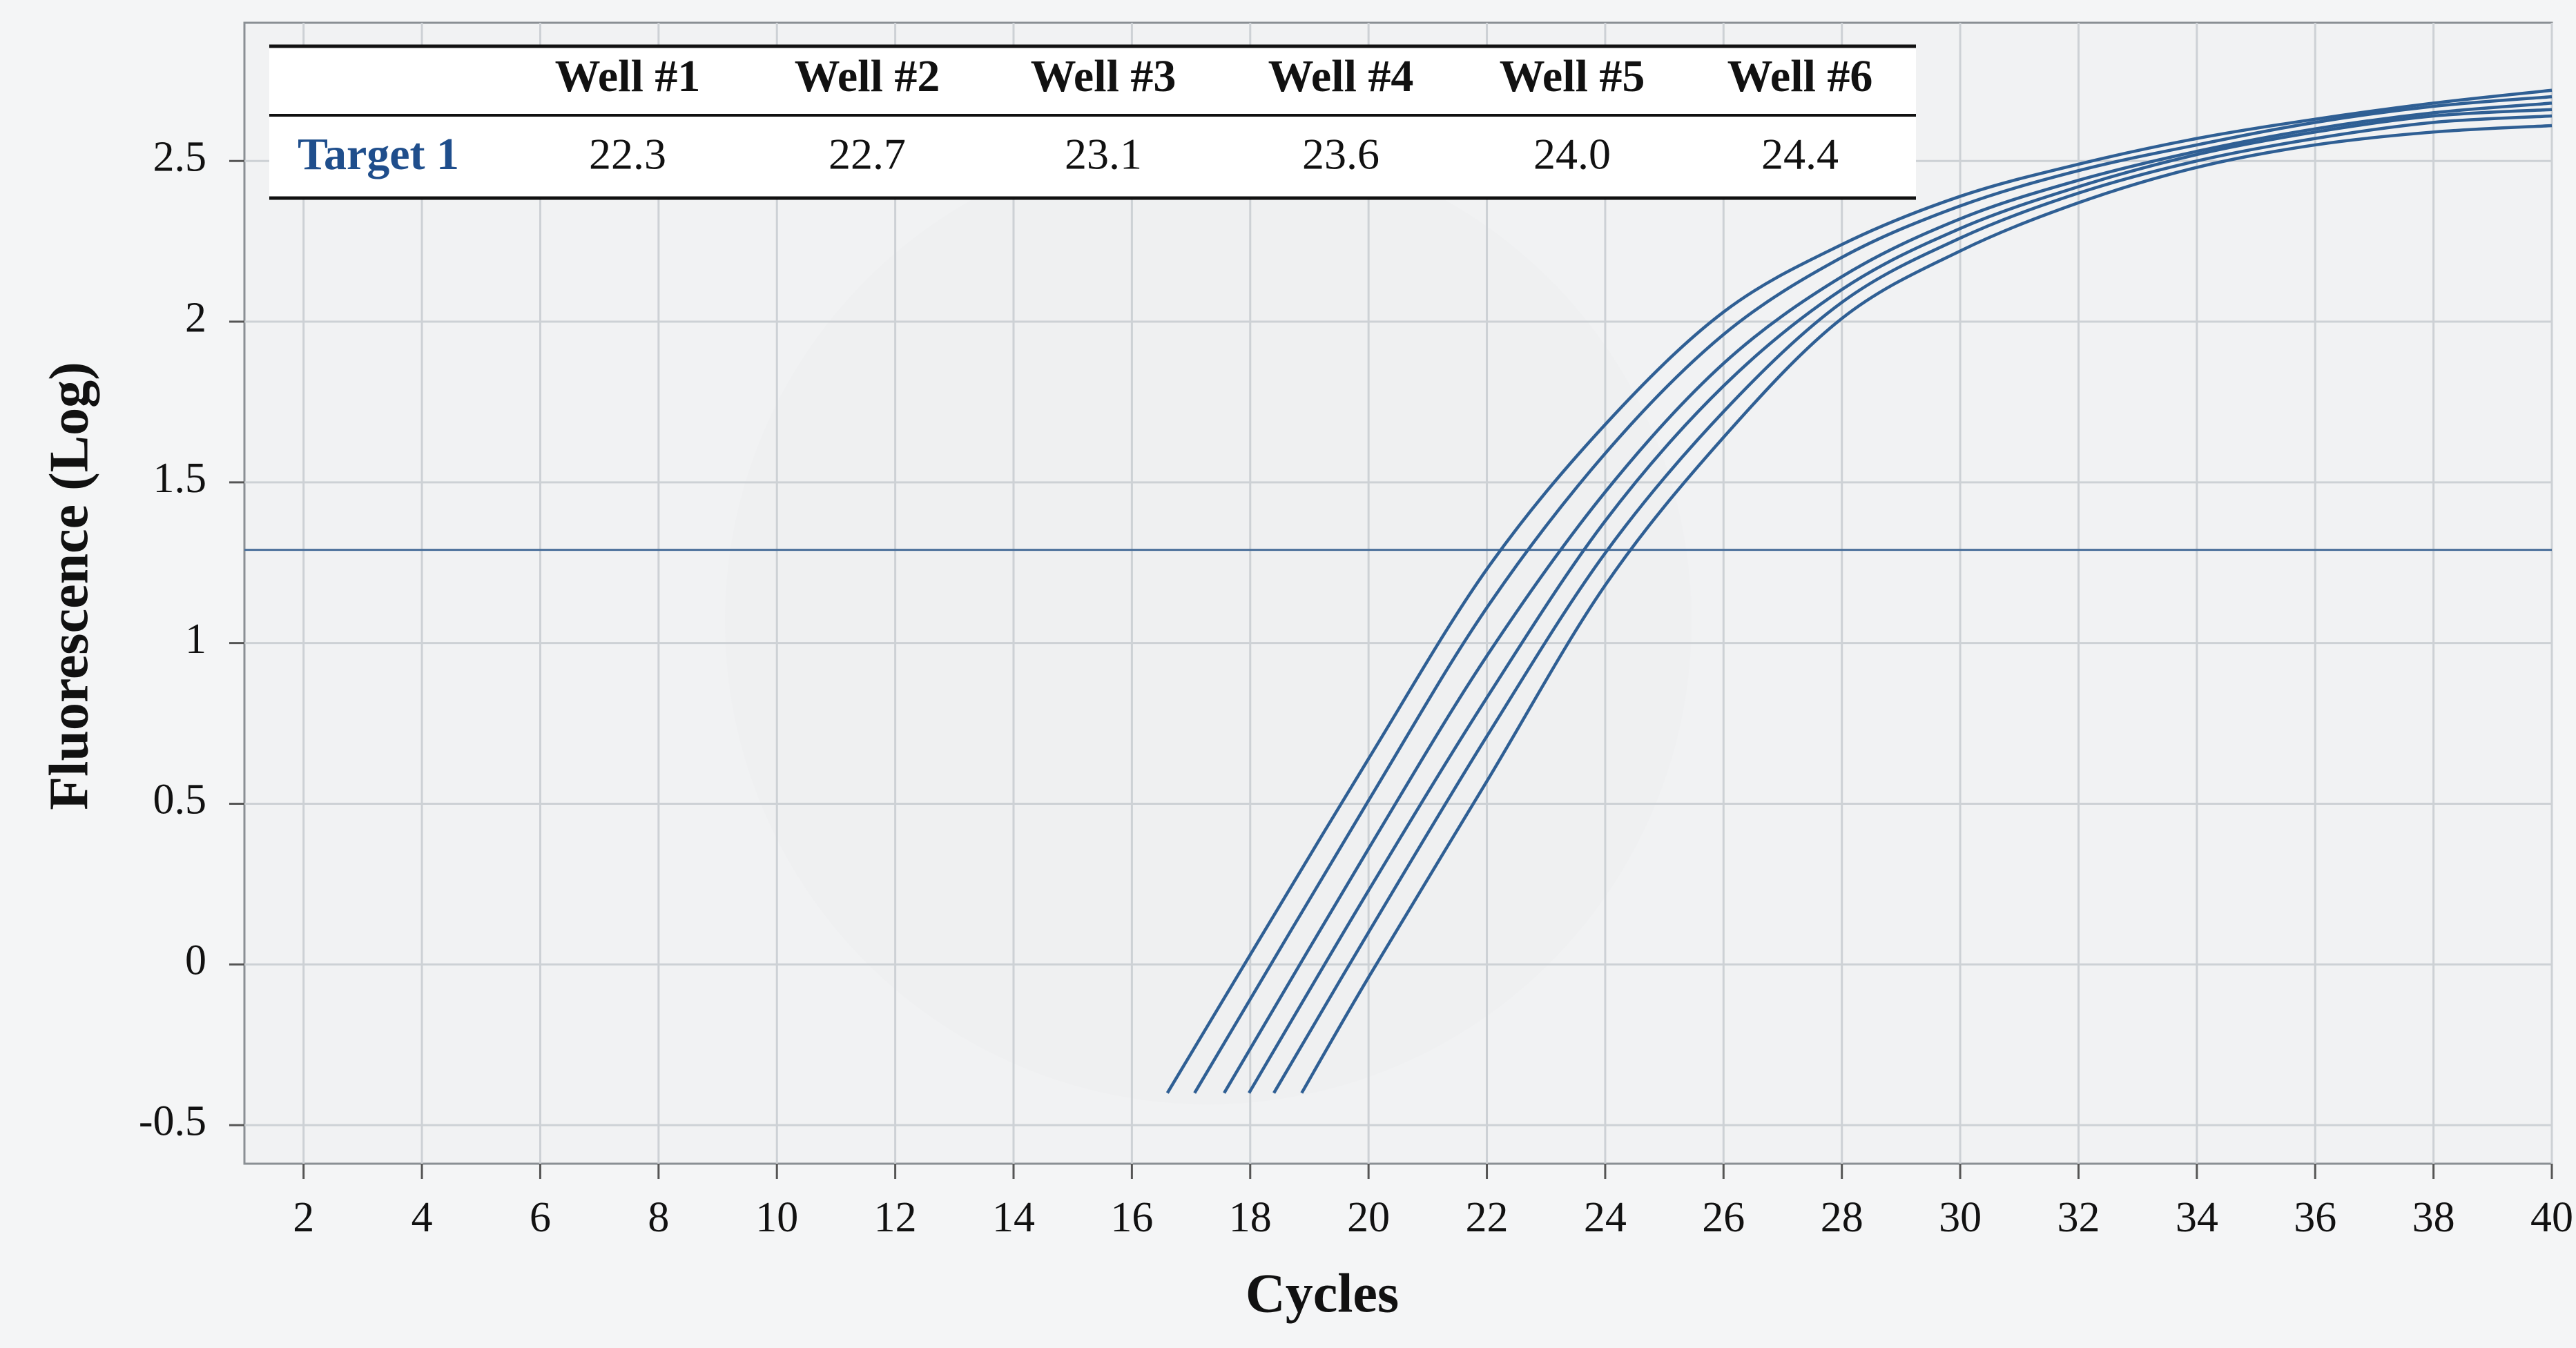 This screenshot has height=1348, width=2576. I want to click on x-tick-label: 26, so click(1724, 1217).